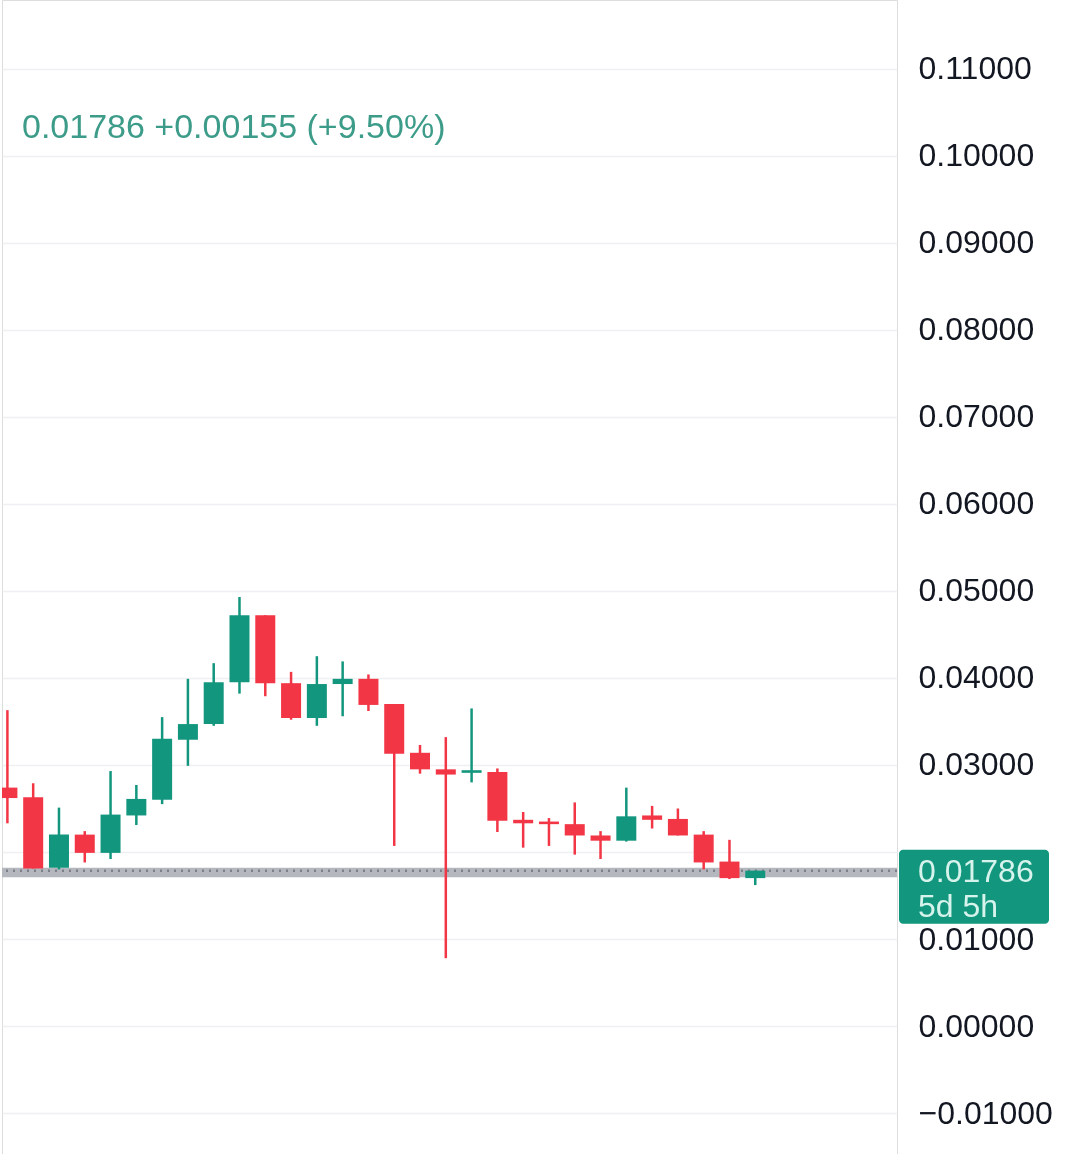 The width and height of the screenshot is (1080, 1154). What do you see at coordinates (976, 1025) in the screenshot?
I see `y-tick-label: 0.00000` at bounding box center [976, 1025].